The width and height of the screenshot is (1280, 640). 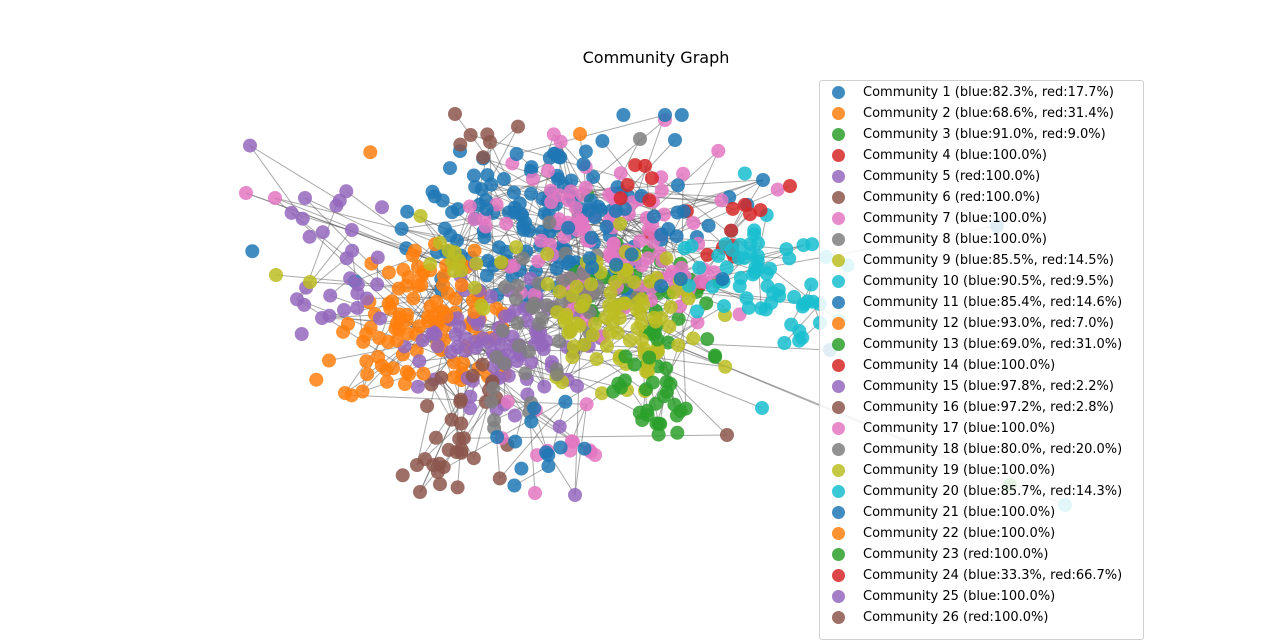 I want to click on legend-item: Community 17 (blue:100.0%), so click(x=981, y=428).